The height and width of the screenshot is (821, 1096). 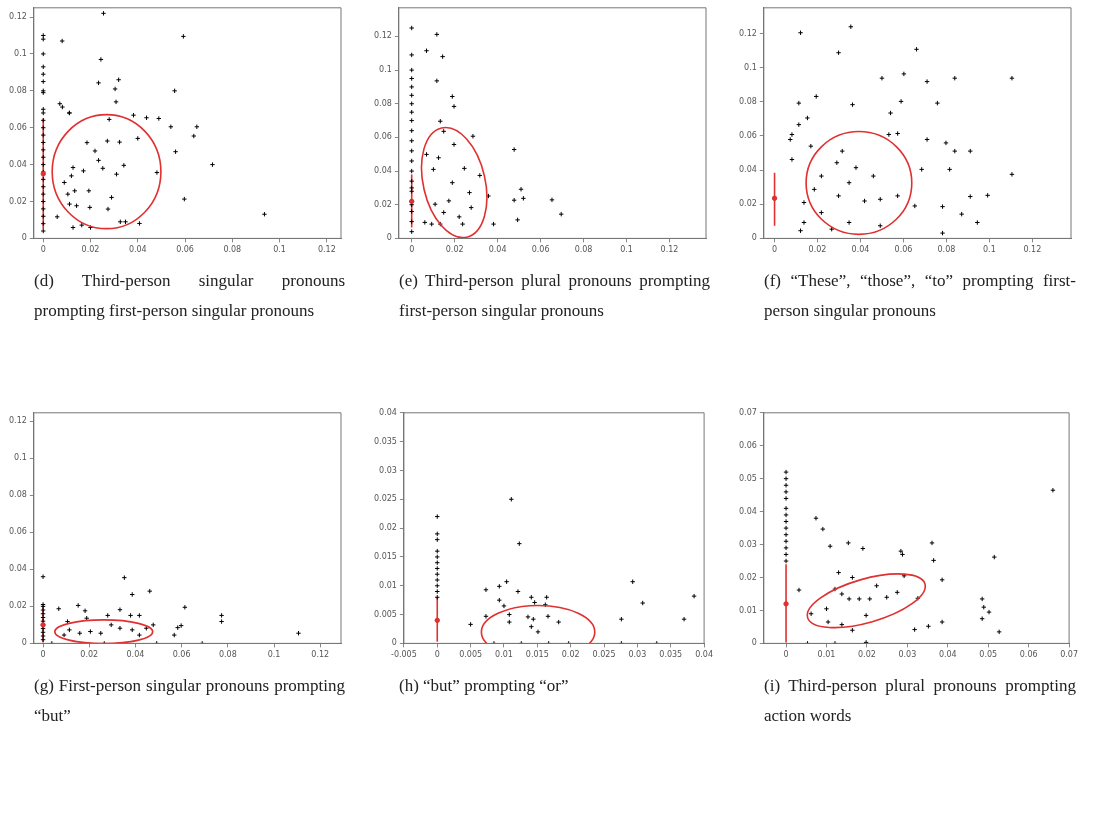 I want to click on text: (f) “These”, “those”, “to” prompting first-person singular pronouns, so click(x=920, y=296).